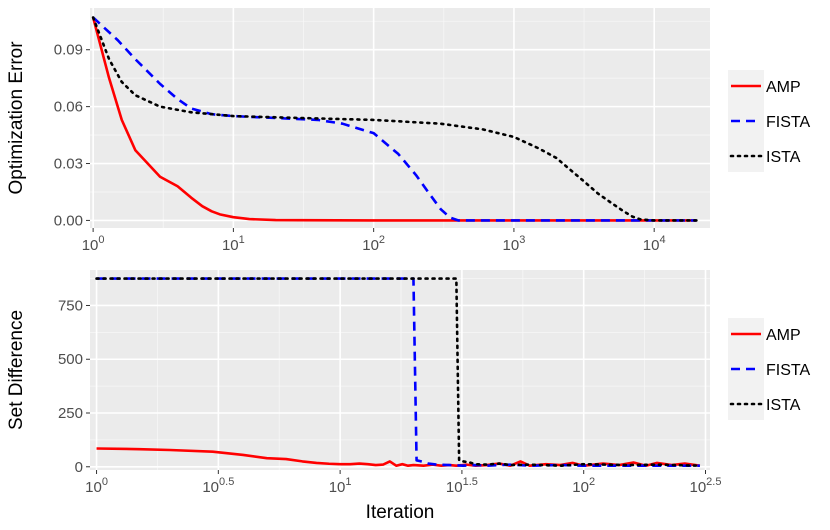 The width and height of the screenshot is (830, 530). I want to click on y-axis-title: Optimization Error, so click(16, 118).